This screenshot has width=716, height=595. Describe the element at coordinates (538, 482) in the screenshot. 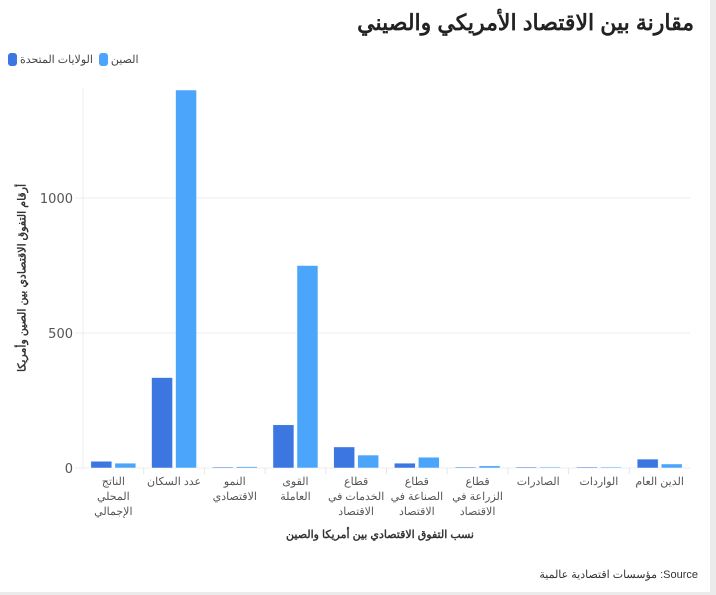

I see `x-category-label: الصادرات` at that location.